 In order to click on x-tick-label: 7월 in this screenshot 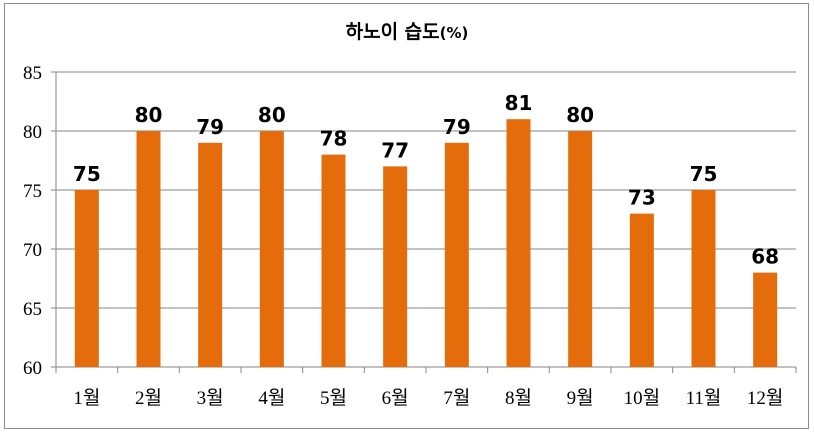, I will do `click(456, 398)`.